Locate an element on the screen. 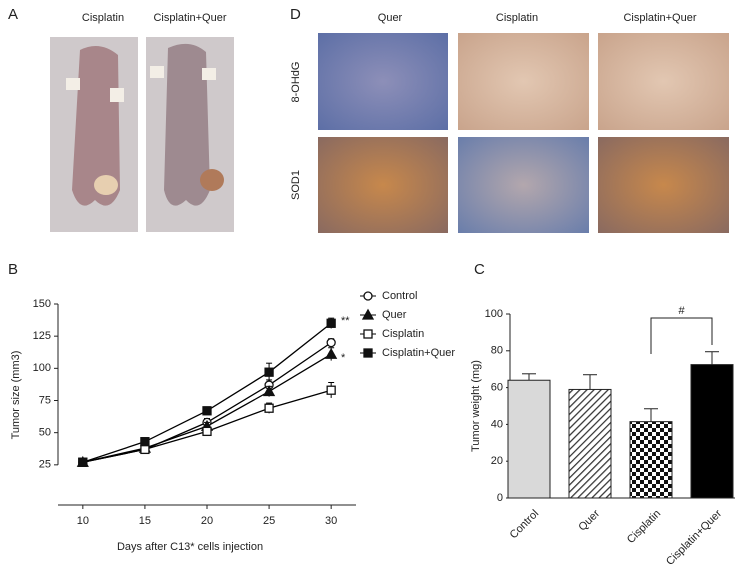 This screenshot has width=735, height=578. annotation: # is located at coordinates (681, 311).